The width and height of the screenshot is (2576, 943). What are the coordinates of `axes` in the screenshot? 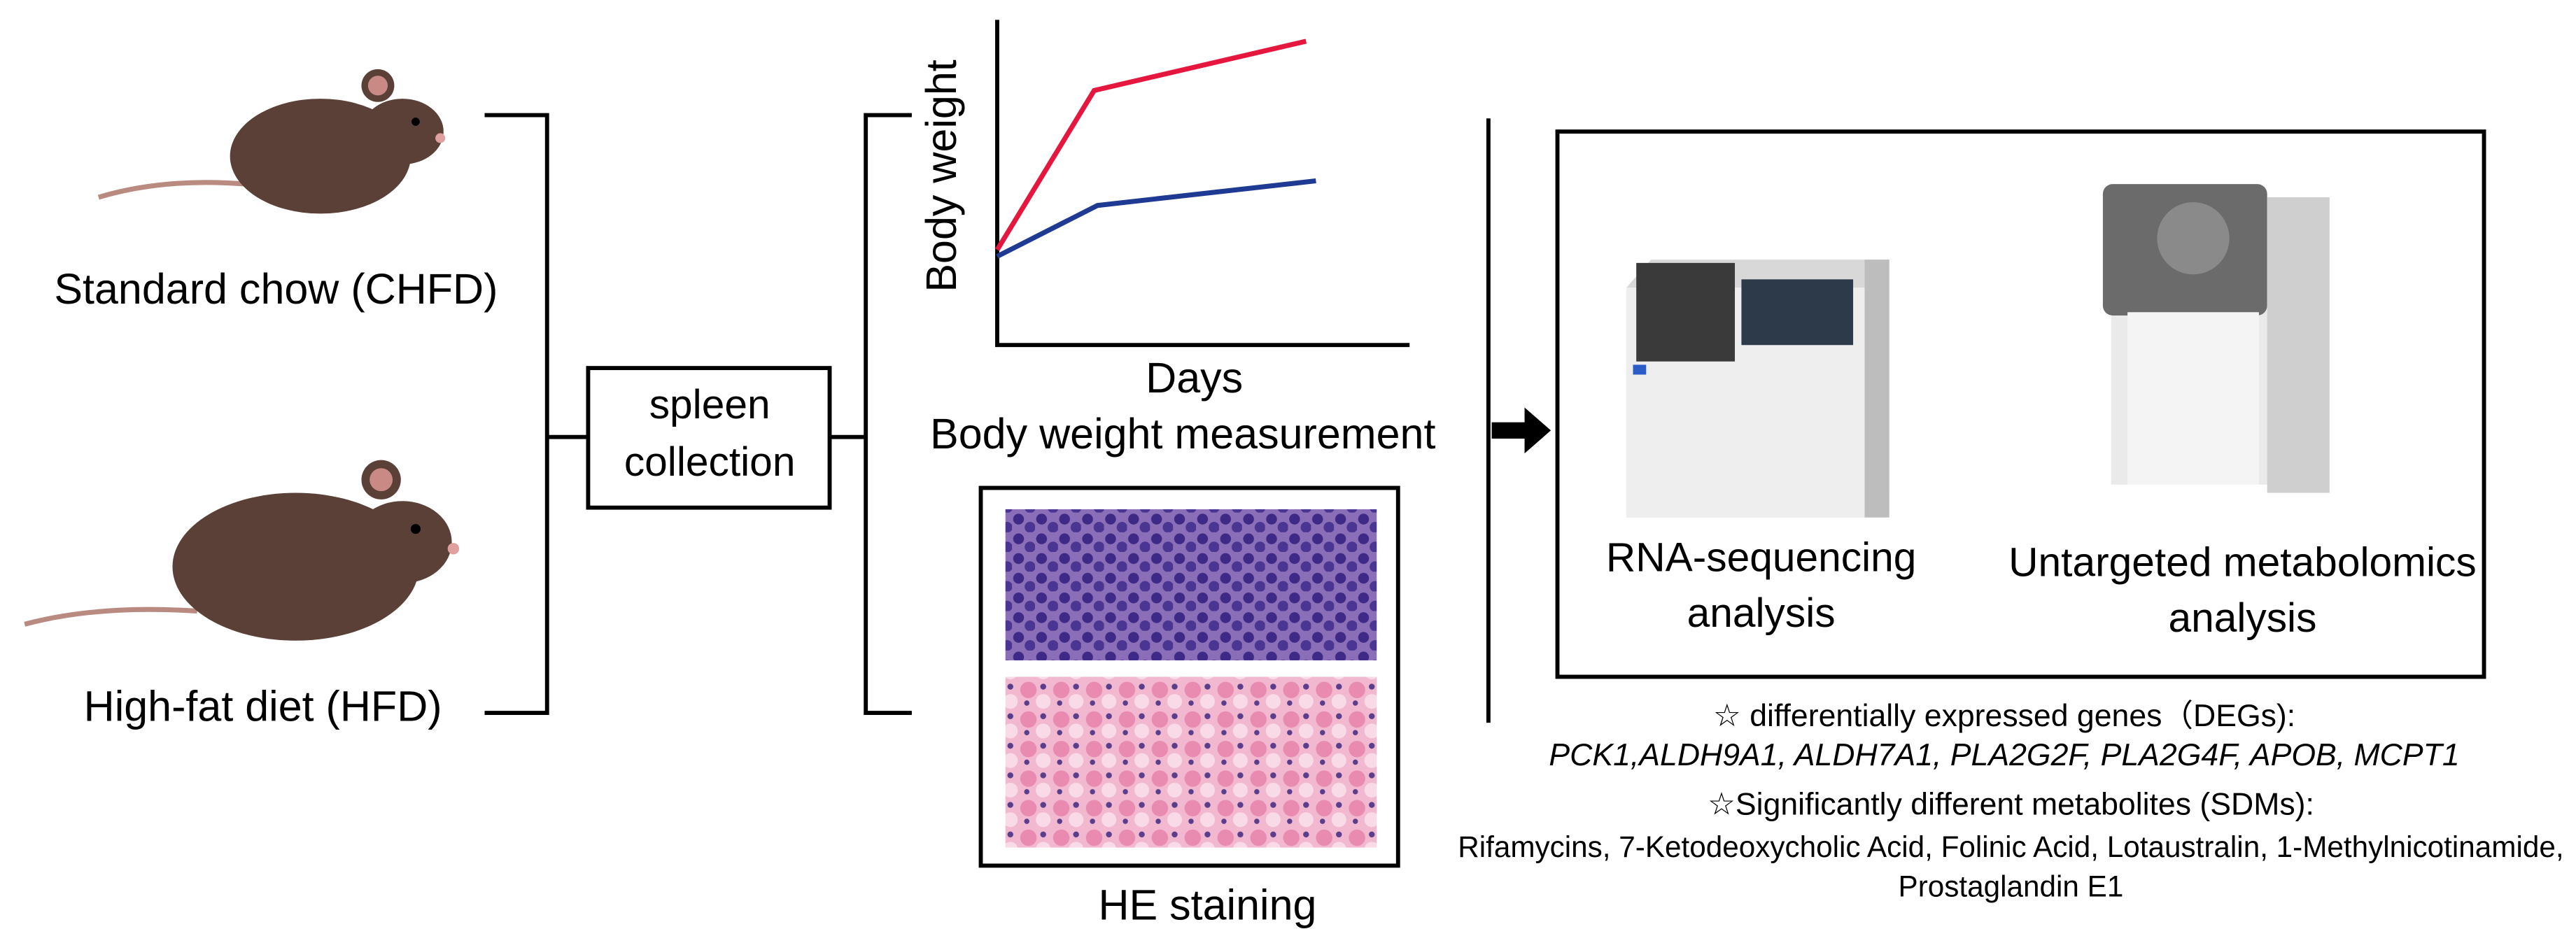 It's located at (1202, 184).